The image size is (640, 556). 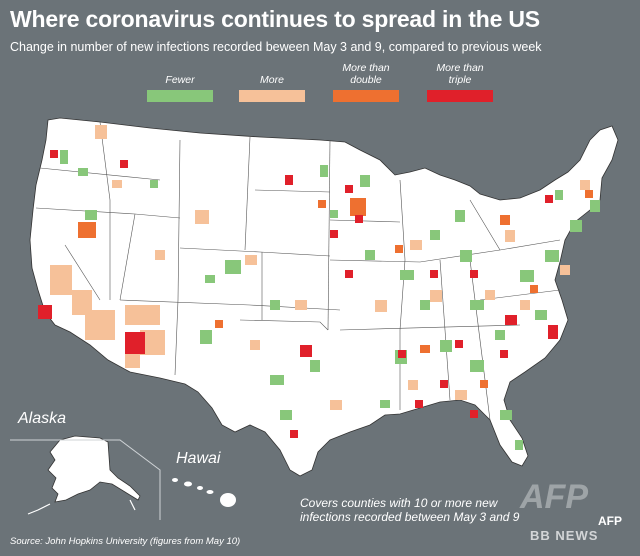 I want to click on legend-label-double: More than double, so click(x=366, y=74).